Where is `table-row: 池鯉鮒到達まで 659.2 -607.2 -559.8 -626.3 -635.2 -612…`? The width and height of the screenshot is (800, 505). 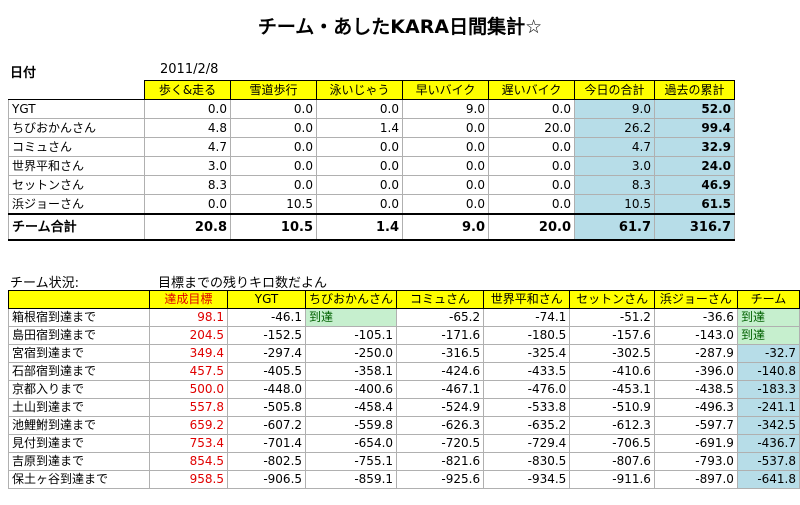
table-row: 池鯉鮒到達まで 659.2 -607.2 -559.8 -626.3 -635.2 -612… is located at coordinates (404, 425).